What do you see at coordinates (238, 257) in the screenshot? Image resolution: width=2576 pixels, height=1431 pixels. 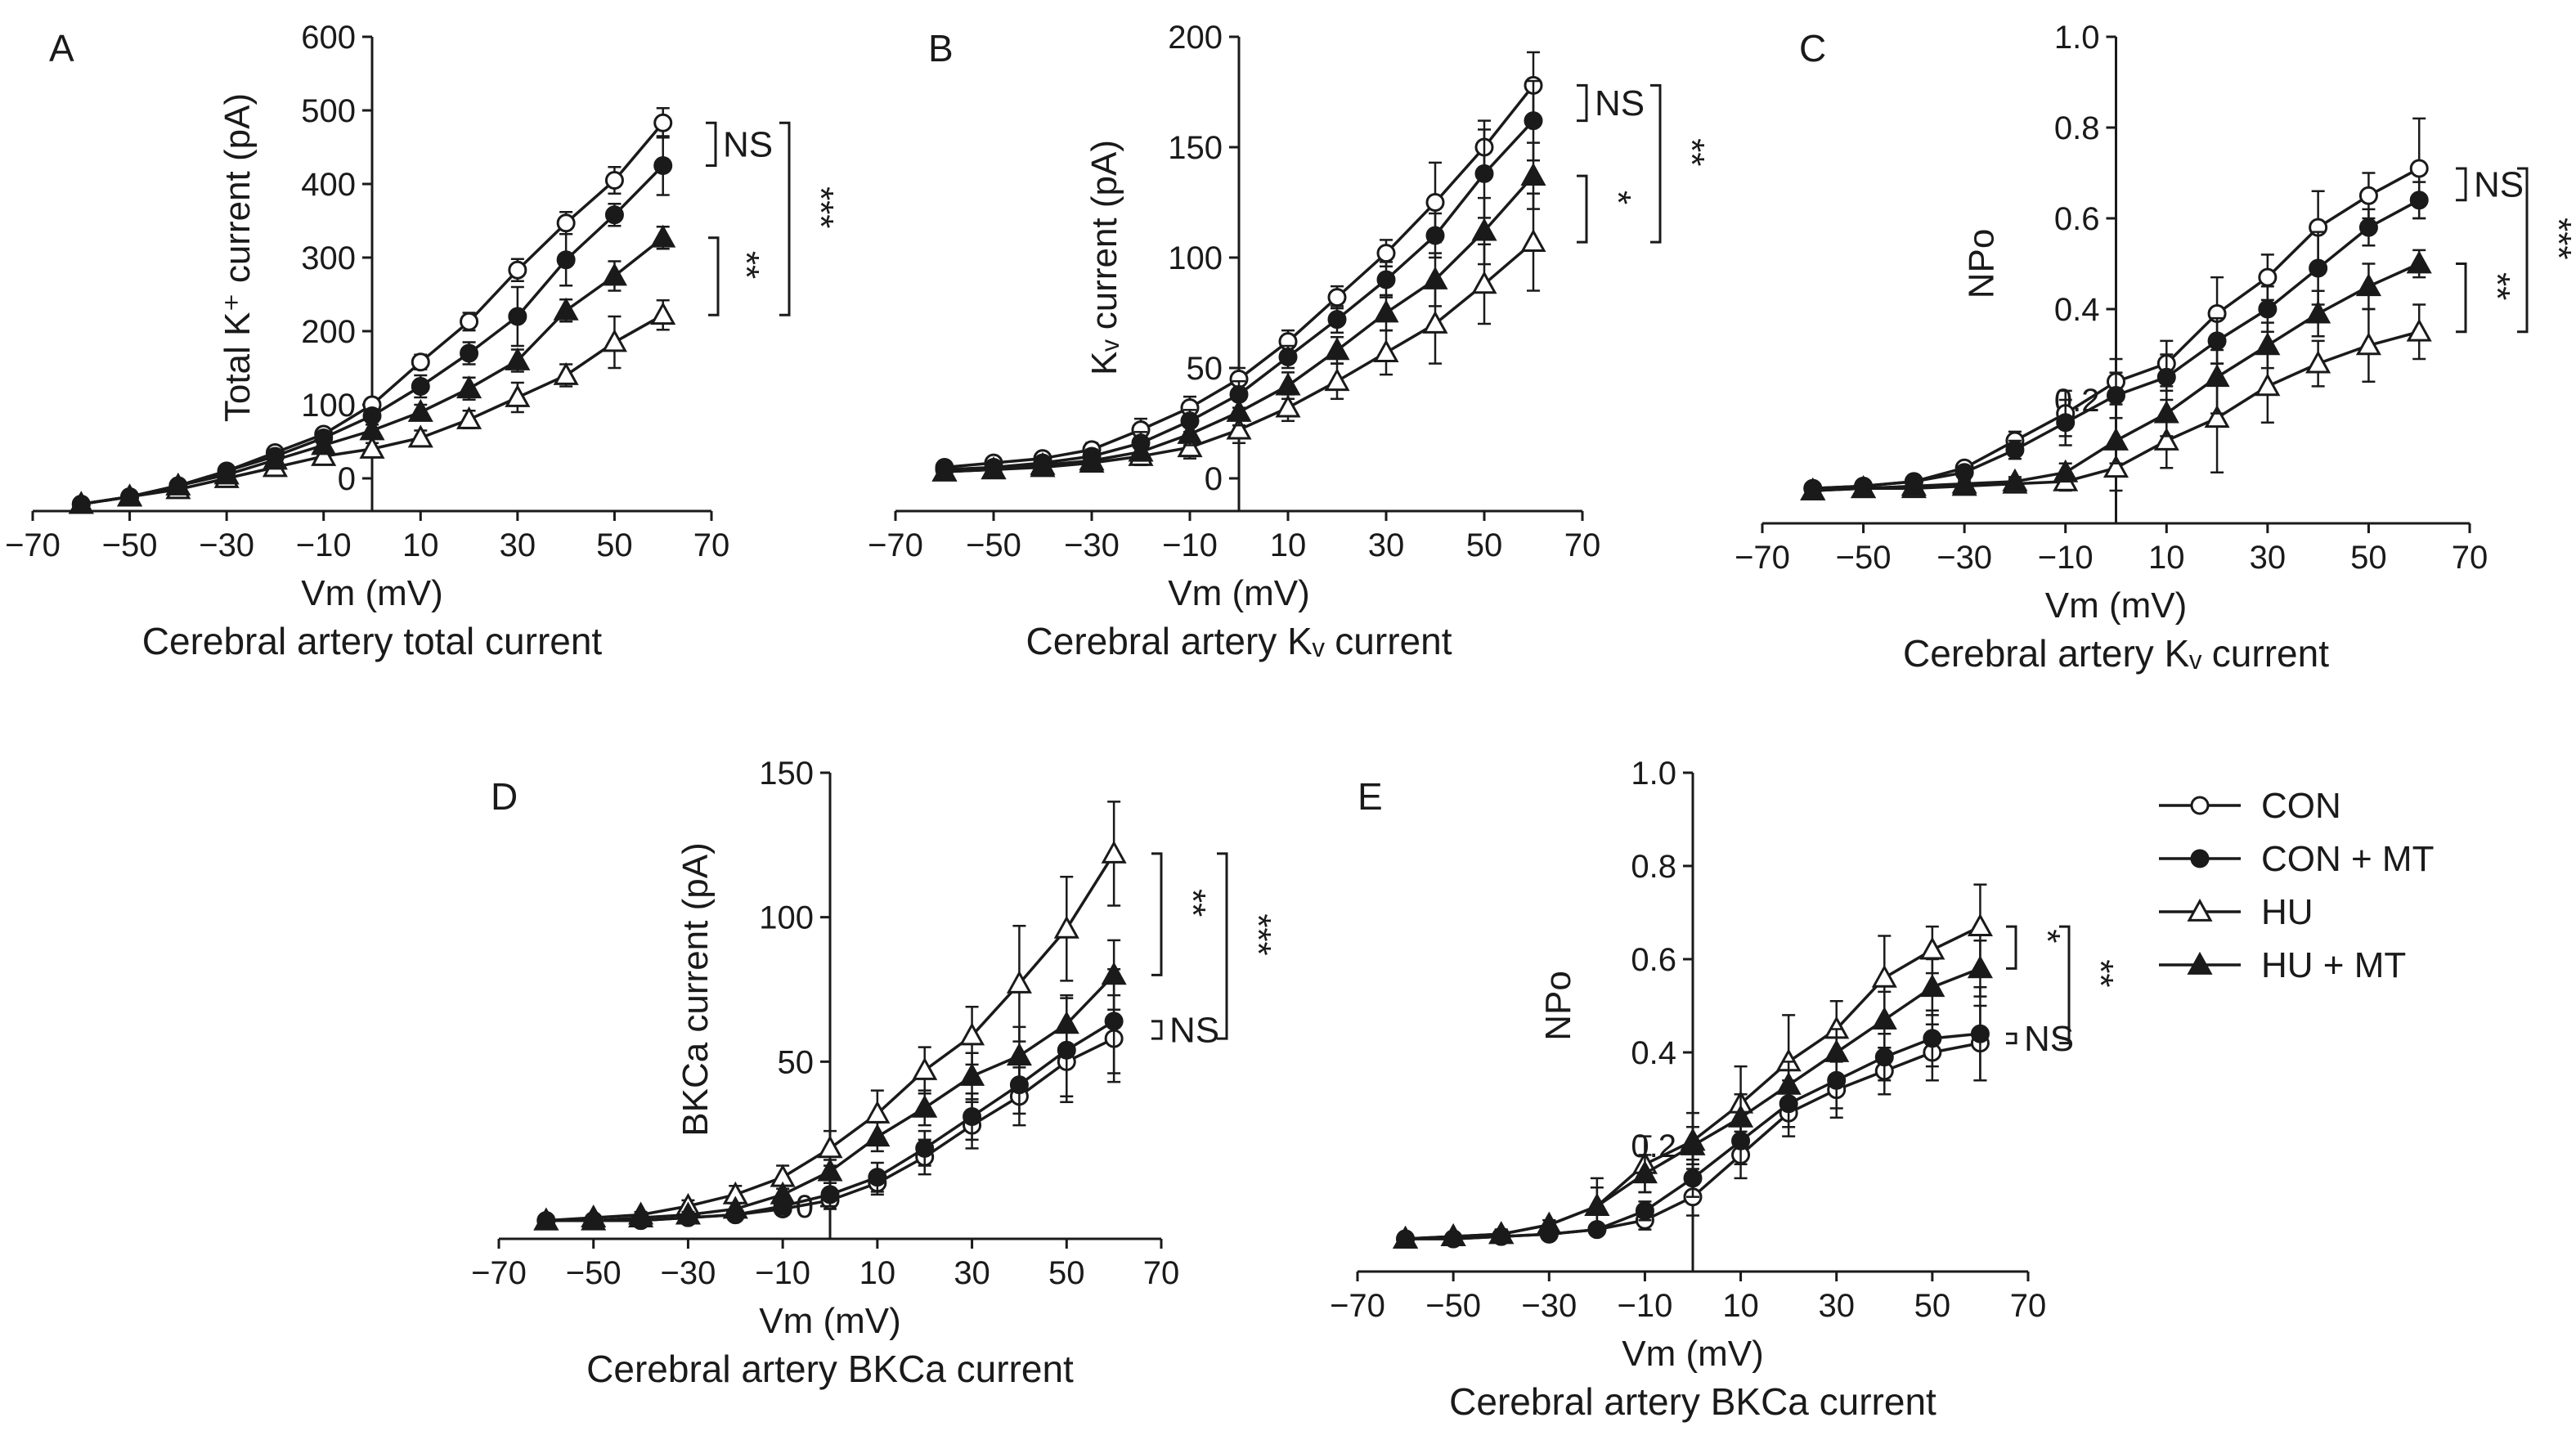 I see `y-axis-label: Total K⁺ current (pA)` at bounding box center [238, 257].